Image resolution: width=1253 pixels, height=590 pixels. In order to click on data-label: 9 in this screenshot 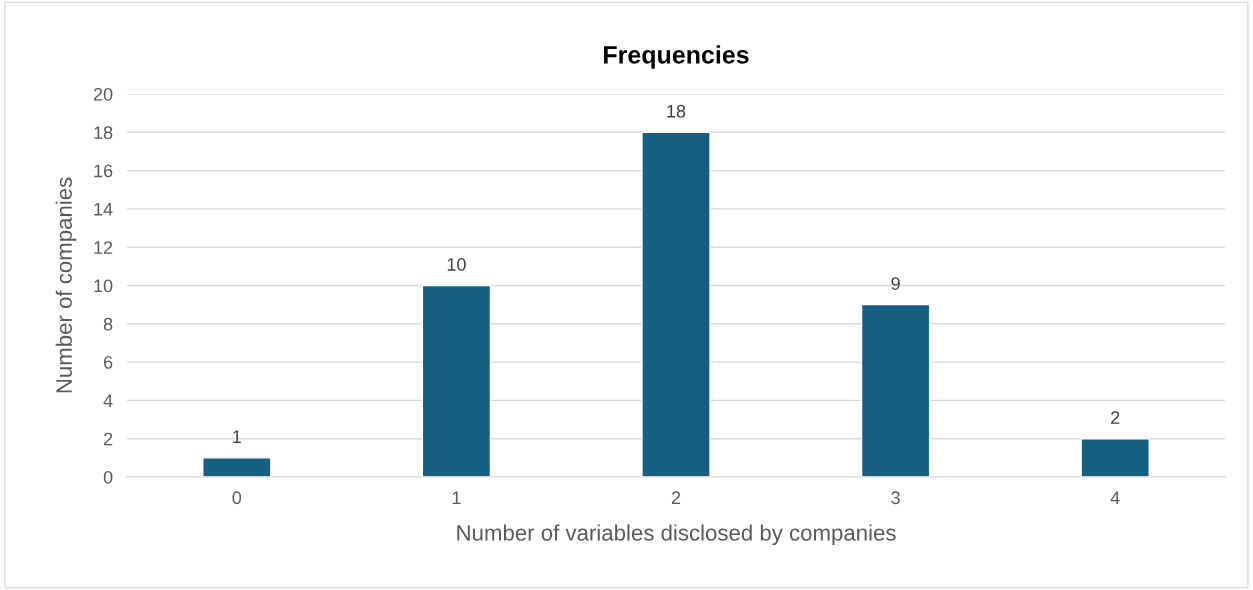, I will do `click(895, 283)`.